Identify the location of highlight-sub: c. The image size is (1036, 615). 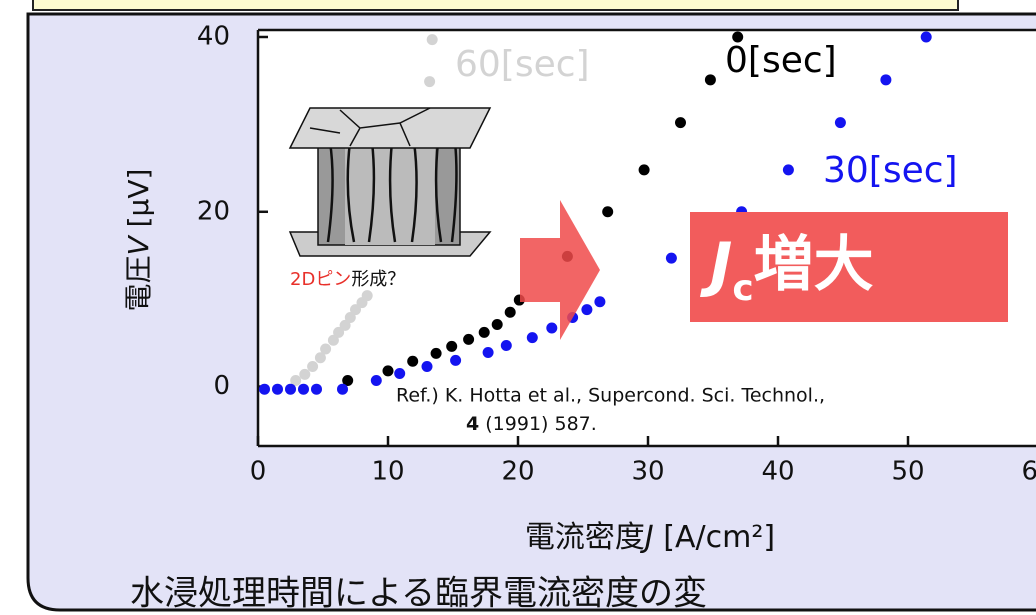
(742, 288).